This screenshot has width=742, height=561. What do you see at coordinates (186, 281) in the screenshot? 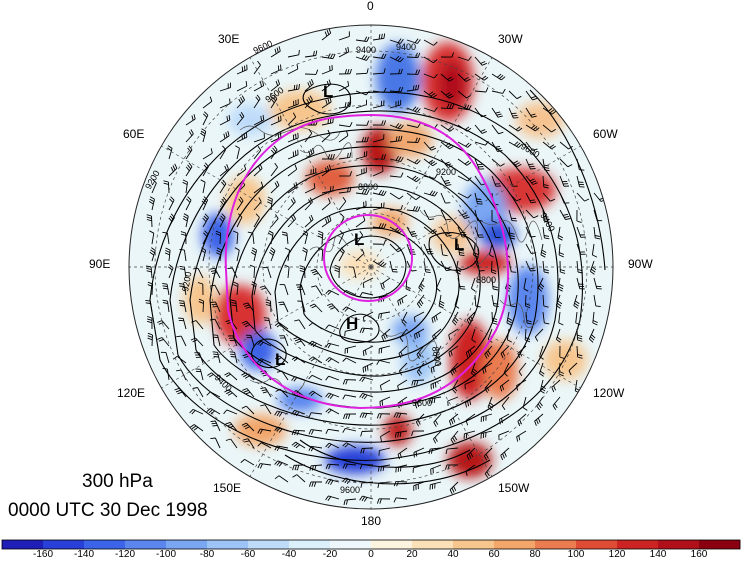
I see `contour-label: 9200` at bounding box center [186, 281].